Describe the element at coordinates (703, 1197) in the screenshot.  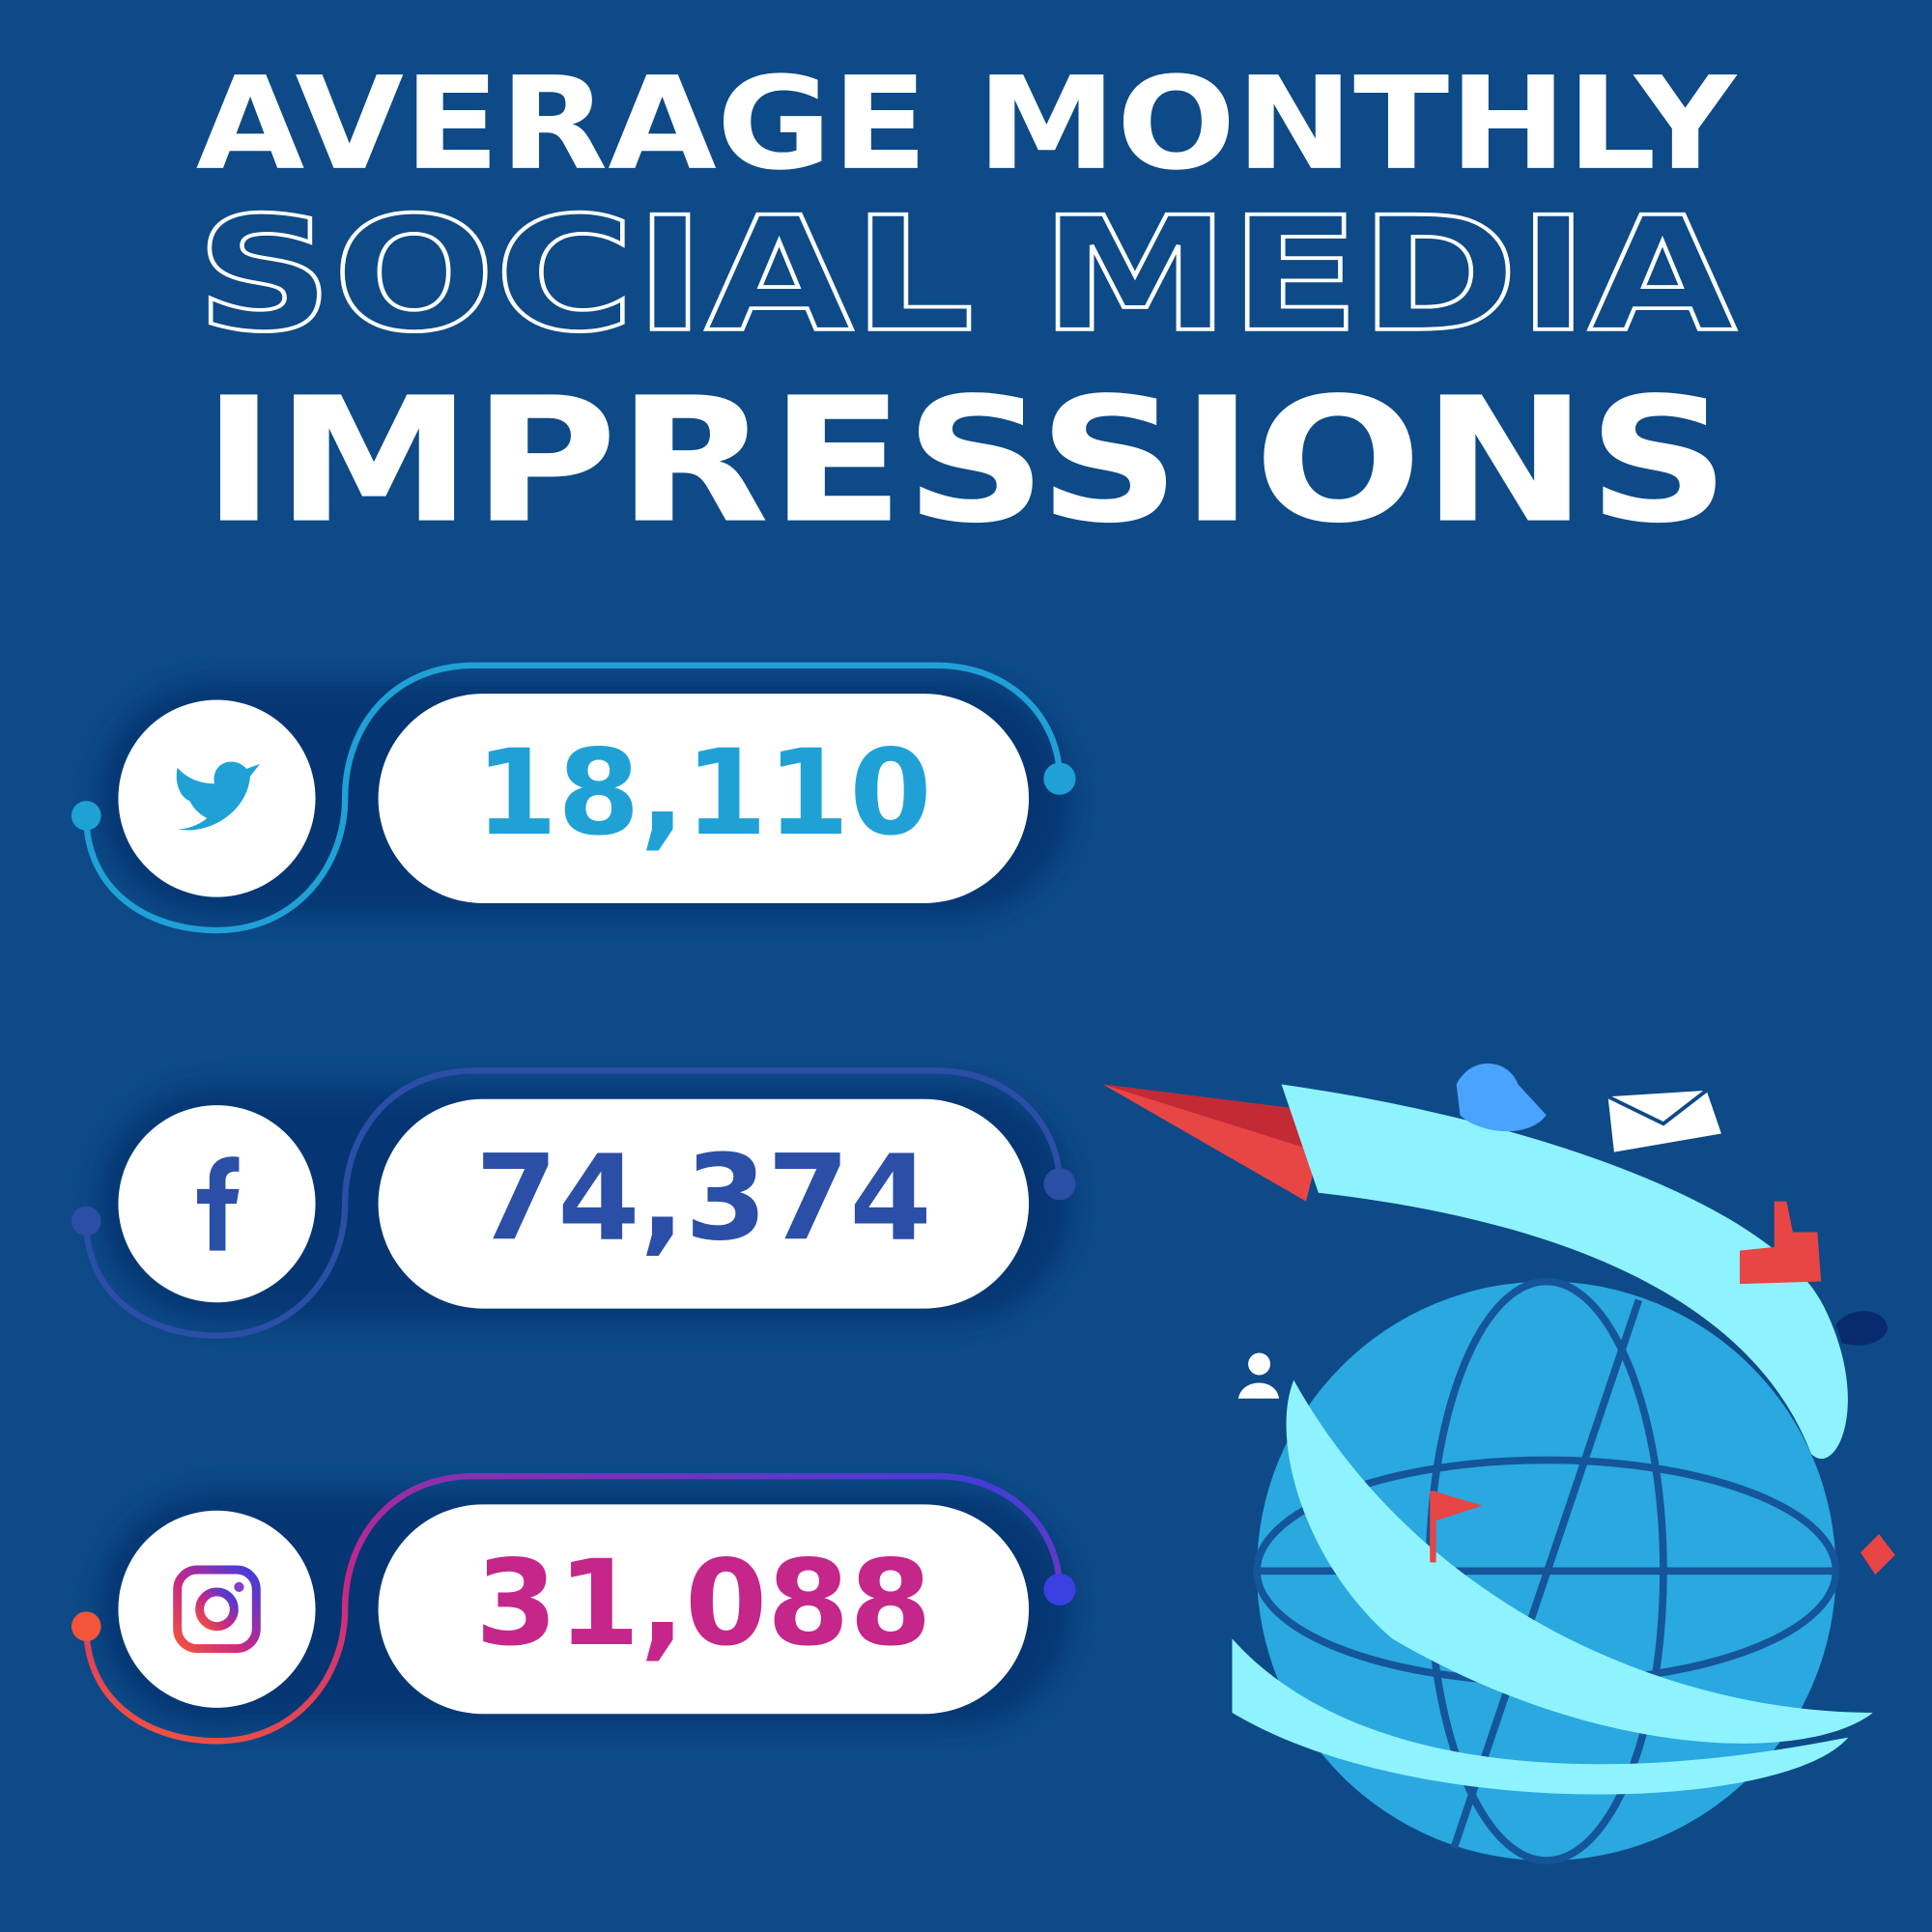
I see `impressions-value: 74,374` at that location.